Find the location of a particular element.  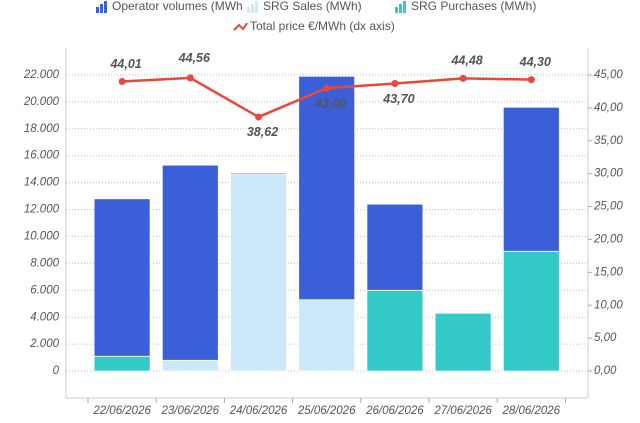

y-tick-label: 4.000 is located at coordinates (44, 317).